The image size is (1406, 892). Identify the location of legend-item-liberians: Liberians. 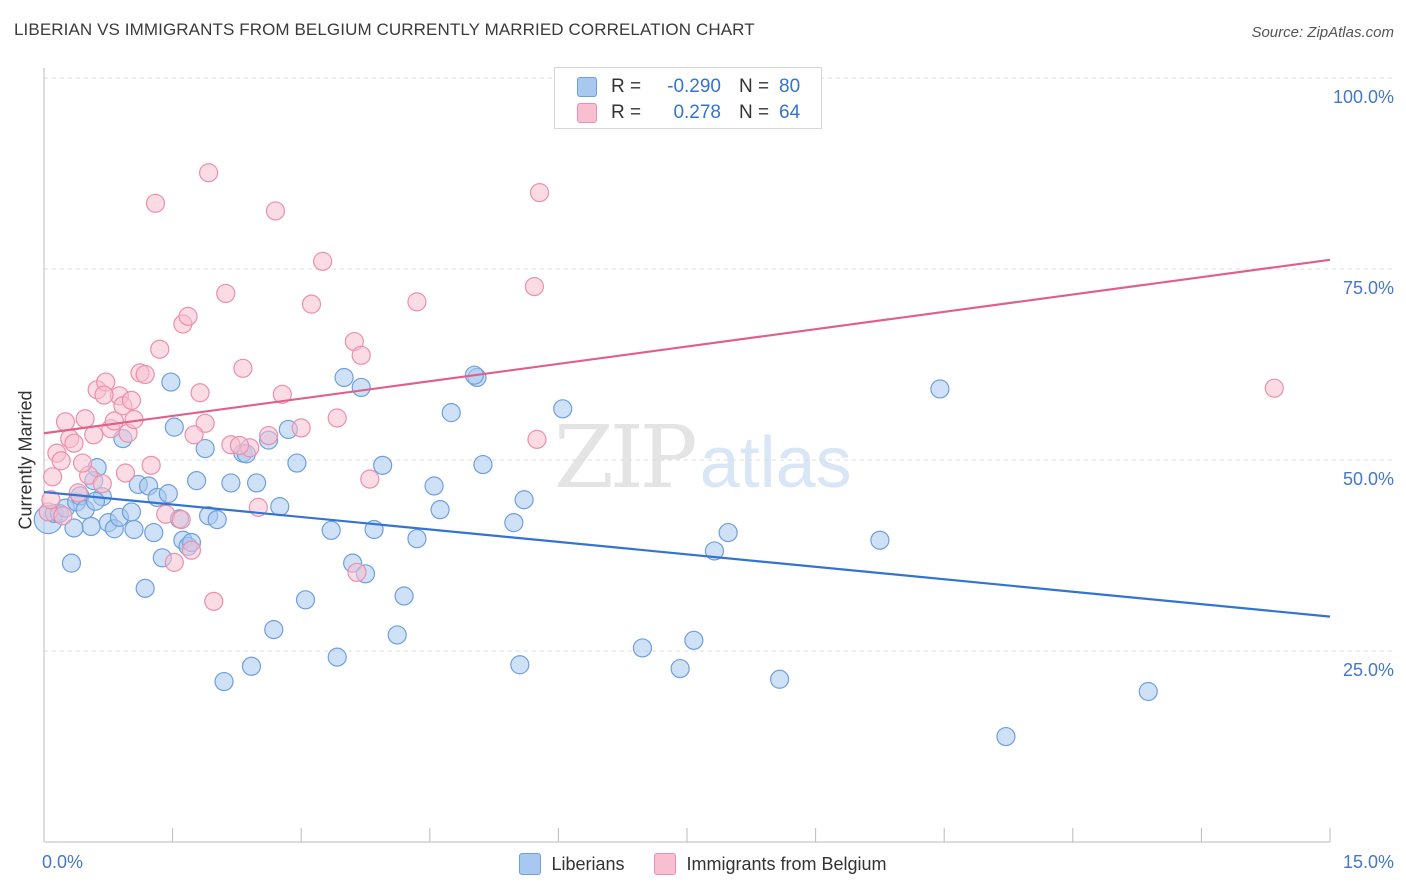
(571, 864).